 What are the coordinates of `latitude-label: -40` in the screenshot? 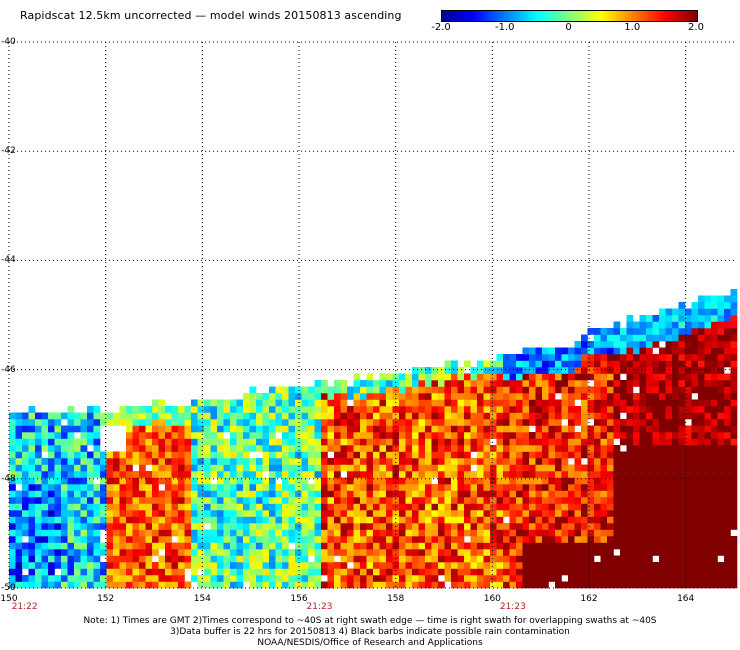 It's located at (8, 42).